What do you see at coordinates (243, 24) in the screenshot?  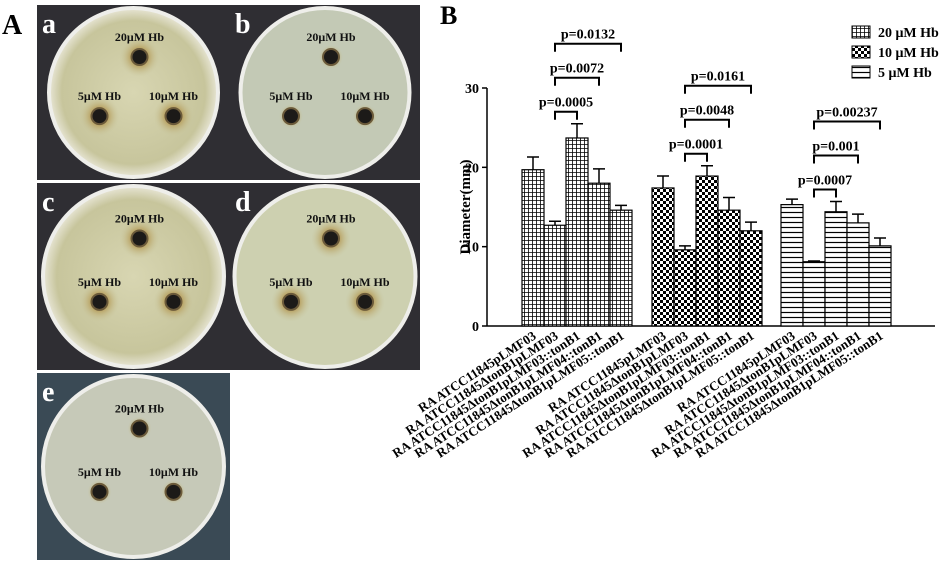 I see `plate-label: b` at bounding box center [243, 24].